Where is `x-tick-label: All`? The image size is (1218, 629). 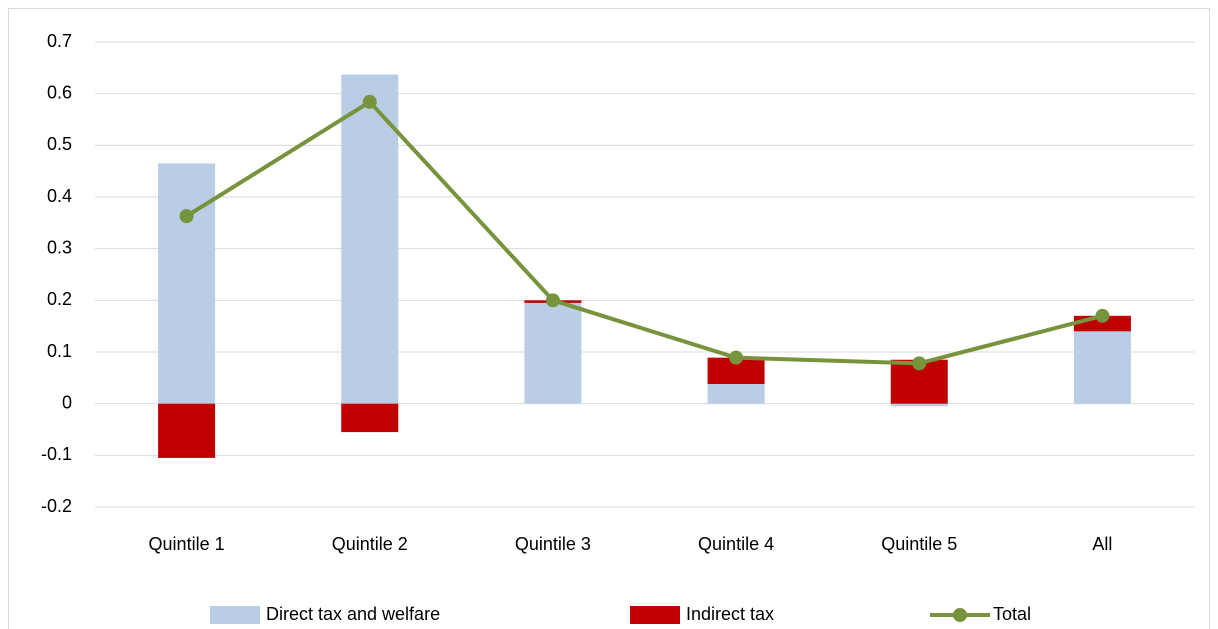 x-tick-label: All is located at coordinates (1102, 544).